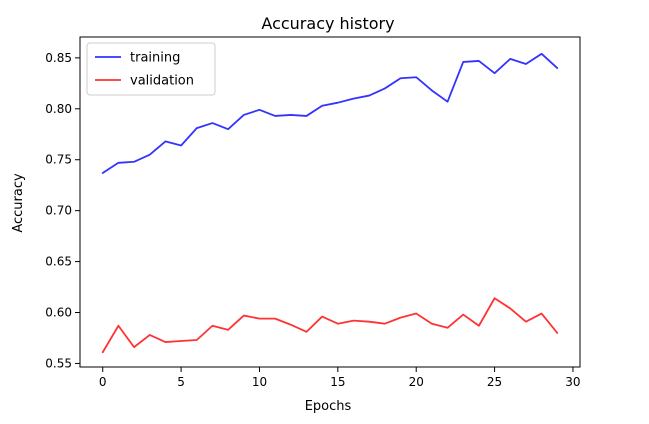 This screenshot has width=649, height=424. I want to click on legend-label-training: training, so click(155, 58).